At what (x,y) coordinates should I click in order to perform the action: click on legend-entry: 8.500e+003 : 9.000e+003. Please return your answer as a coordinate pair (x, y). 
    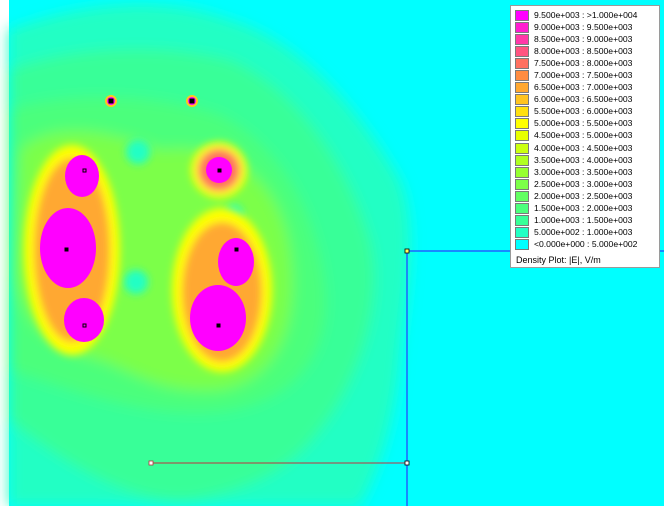
    Looking at the image, I should click on (585, 39).